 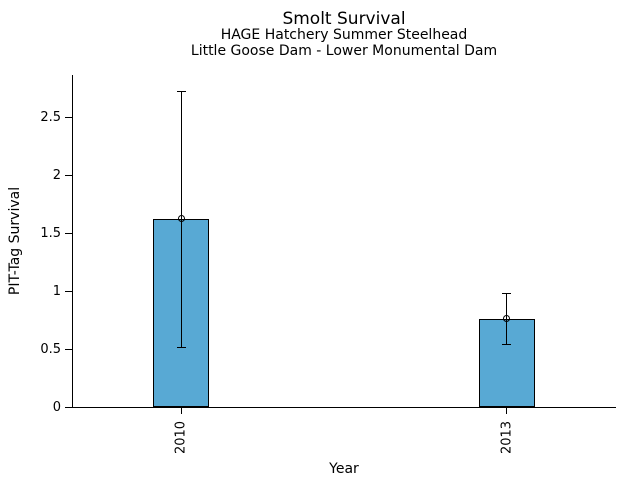 I want to click on error-cap-bottom-2013, so click(x=507, y=345).